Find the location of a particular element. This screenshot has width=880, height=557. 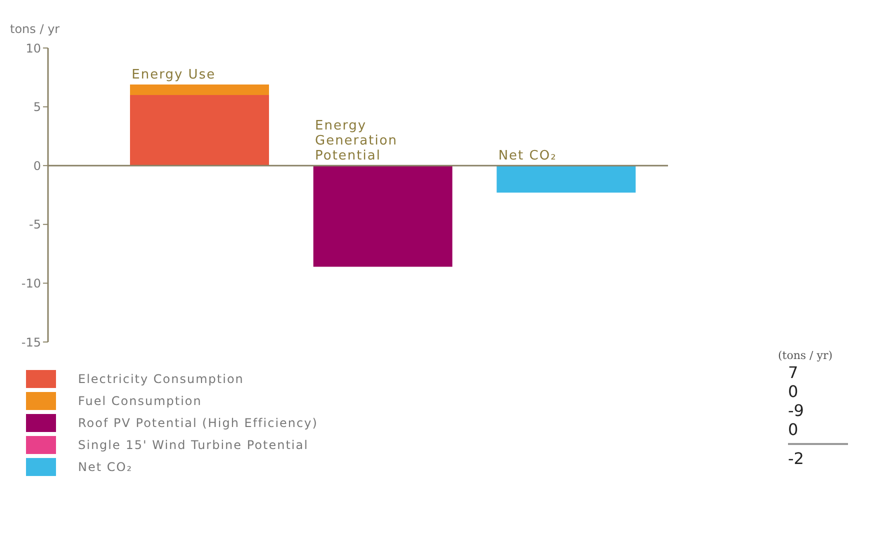

y-tick-label: -5 is located at coordinates (35, 225).